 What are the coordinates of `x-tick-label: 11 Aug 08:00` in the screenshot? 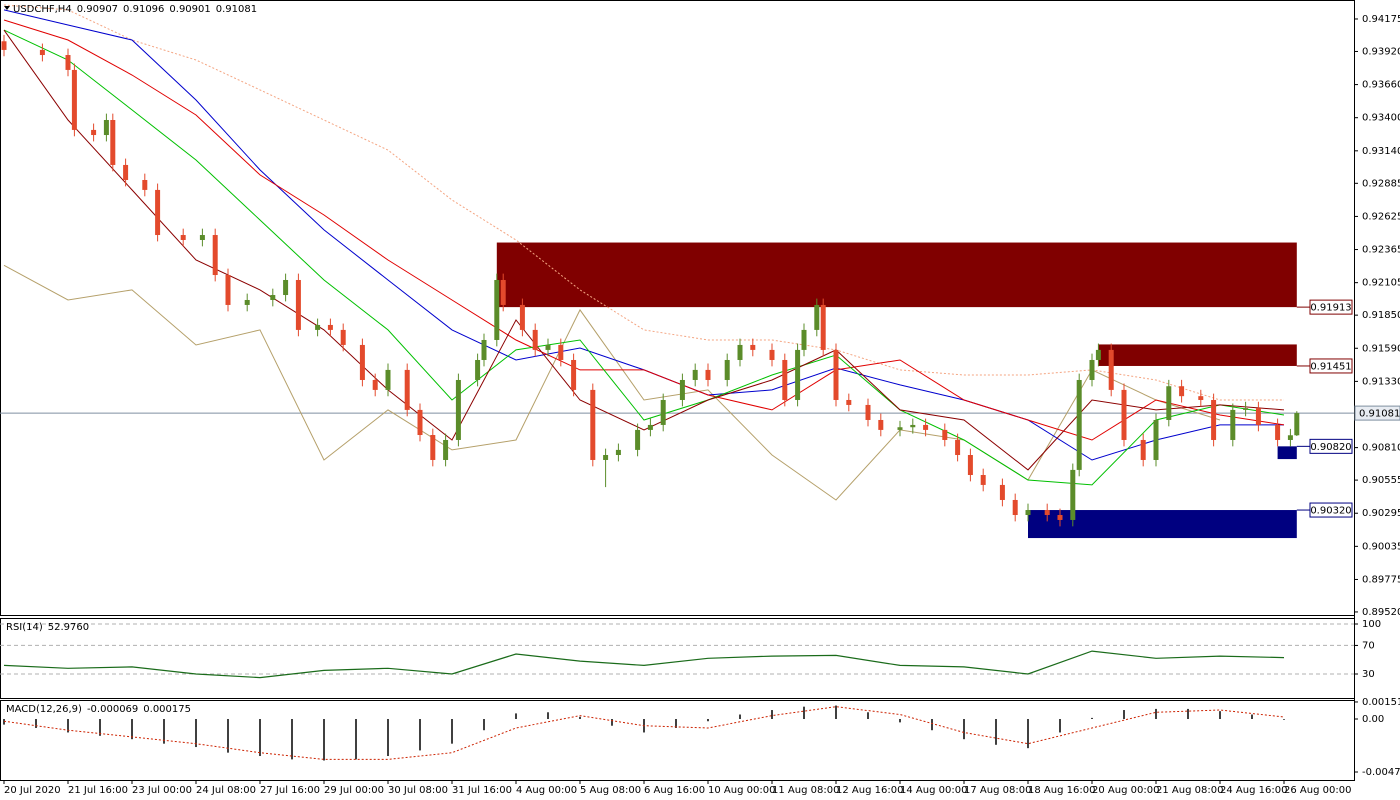 It's located at (805, 790).